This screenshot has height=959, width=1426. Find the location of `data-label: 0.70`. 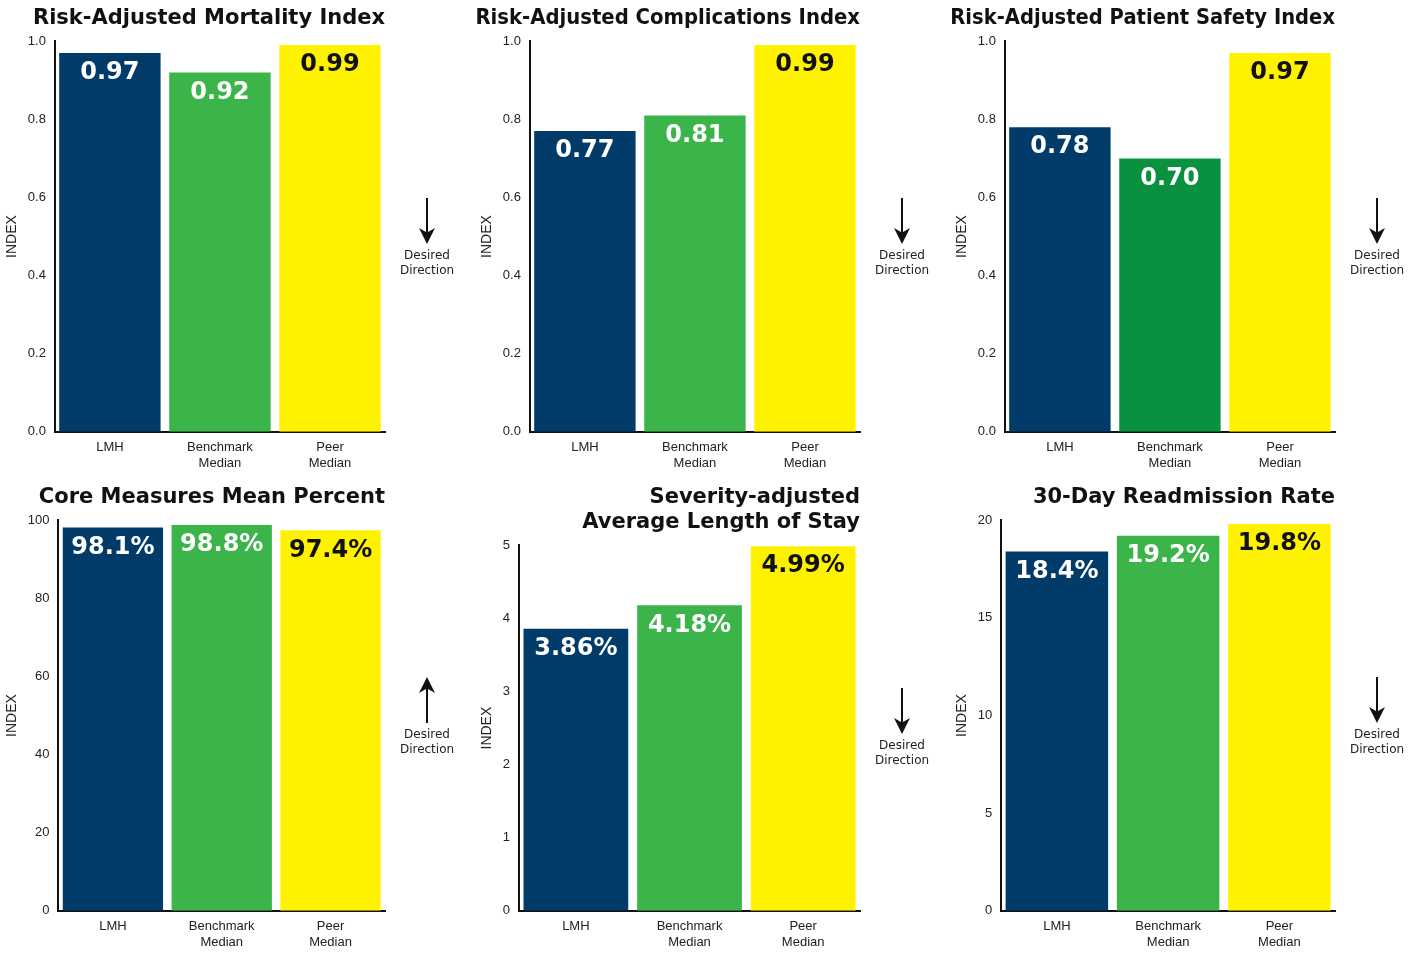

data-label: 0.70 is located at coordinates (1170, 176).